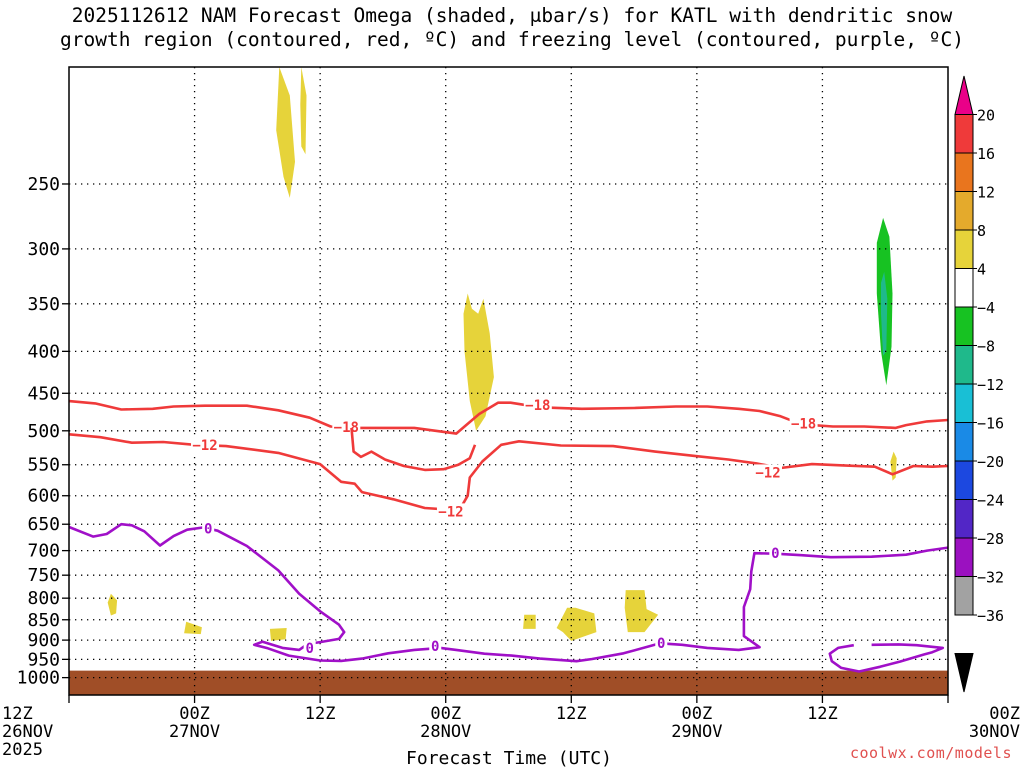  What do you see at coordinates (38, 678) in the screenshot?
I see `y-tick-label: 1000` at bounding box center [38, 678].